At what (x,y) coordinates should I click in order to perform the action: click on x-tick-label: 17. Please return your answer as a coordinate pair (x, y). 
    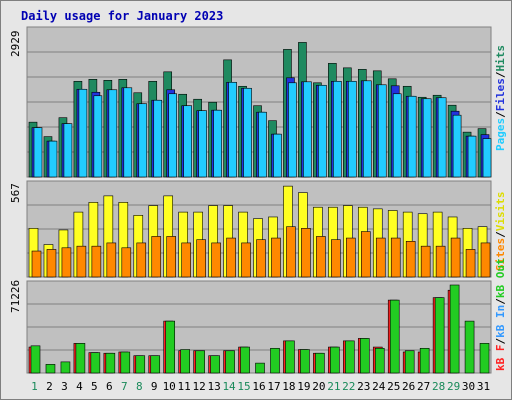
    Looking at the image, I should click on (273, 386).